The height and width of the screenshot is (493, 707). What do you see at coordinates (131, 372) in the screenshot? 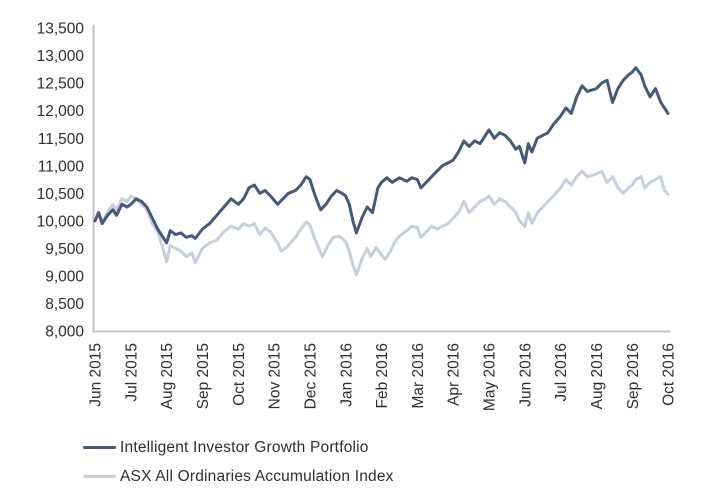
I see `x-tick-label: Jul 2015` at bounding box center [131, 372].